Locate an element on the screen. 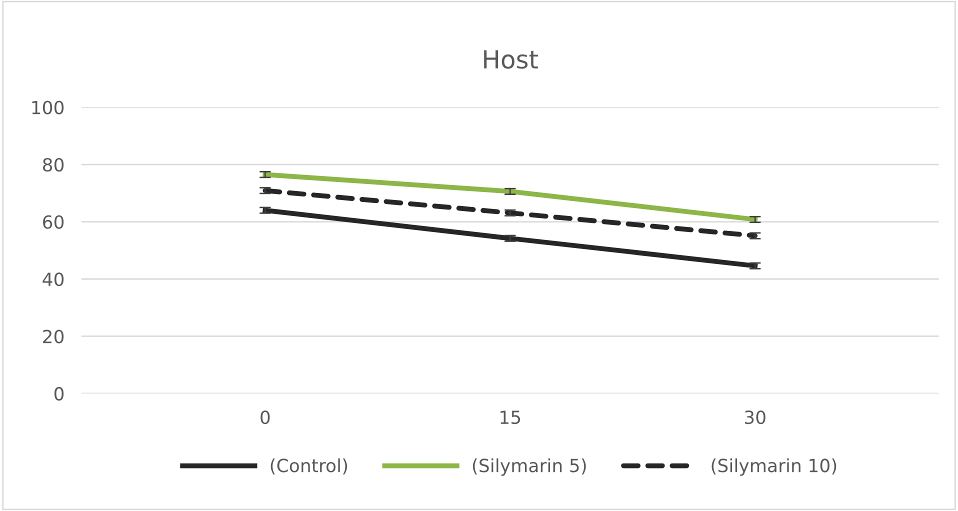 This screenshot has width=958, height=511. y-tick-label: 60 is located at coordinates (53, 222).